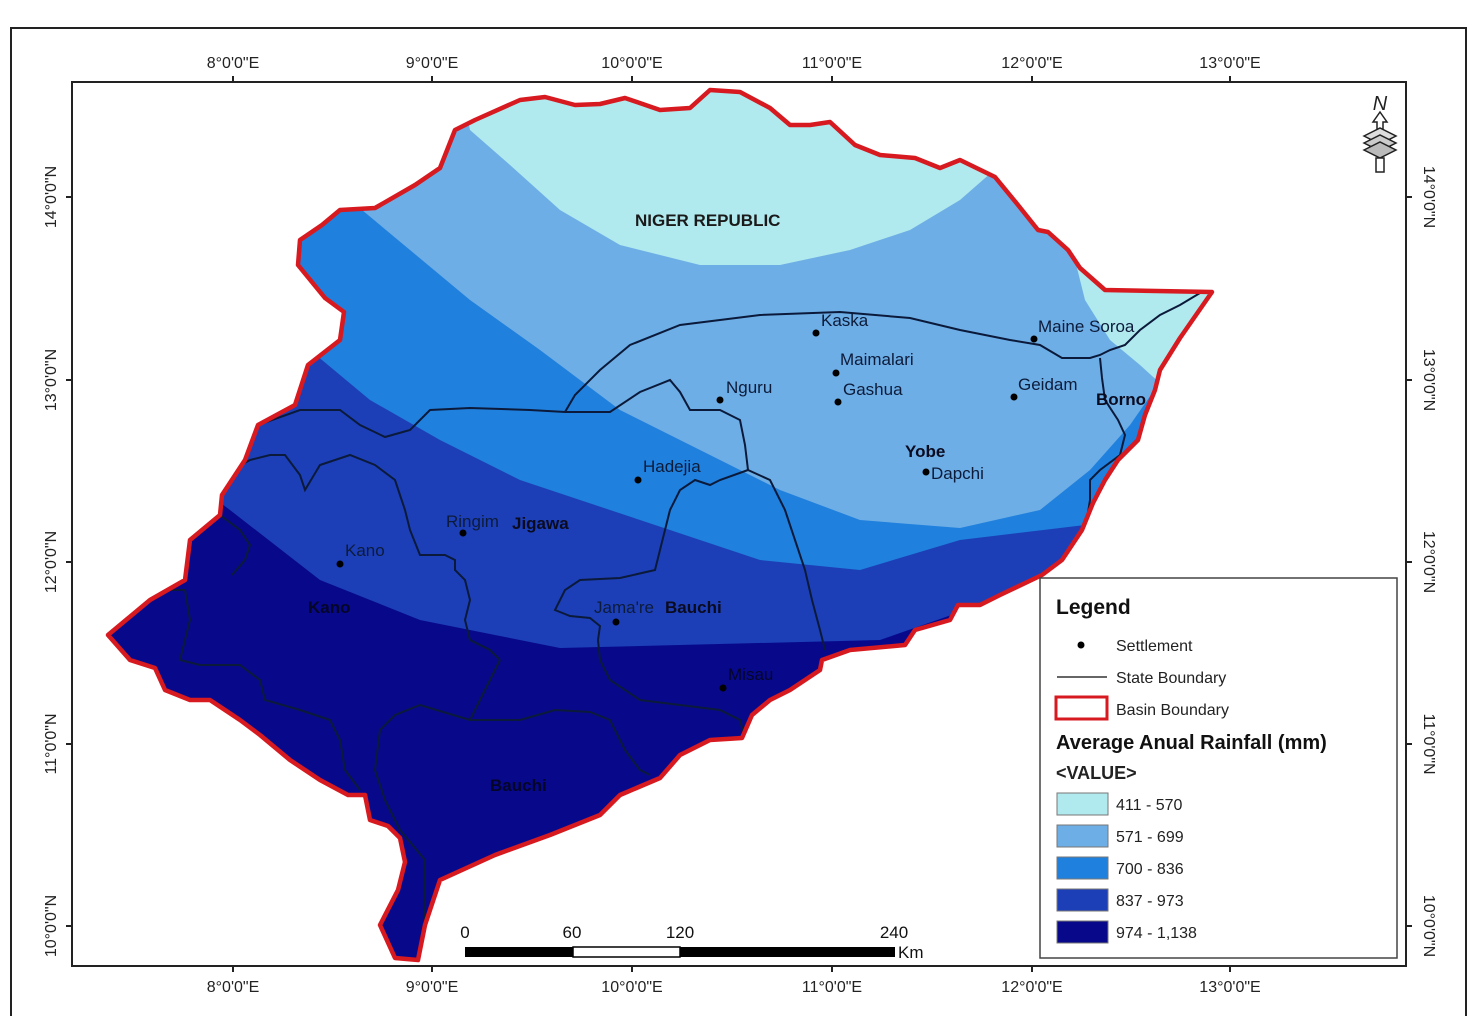  I want to click on class-label: 974 - 1,138, so click(1156, 933).